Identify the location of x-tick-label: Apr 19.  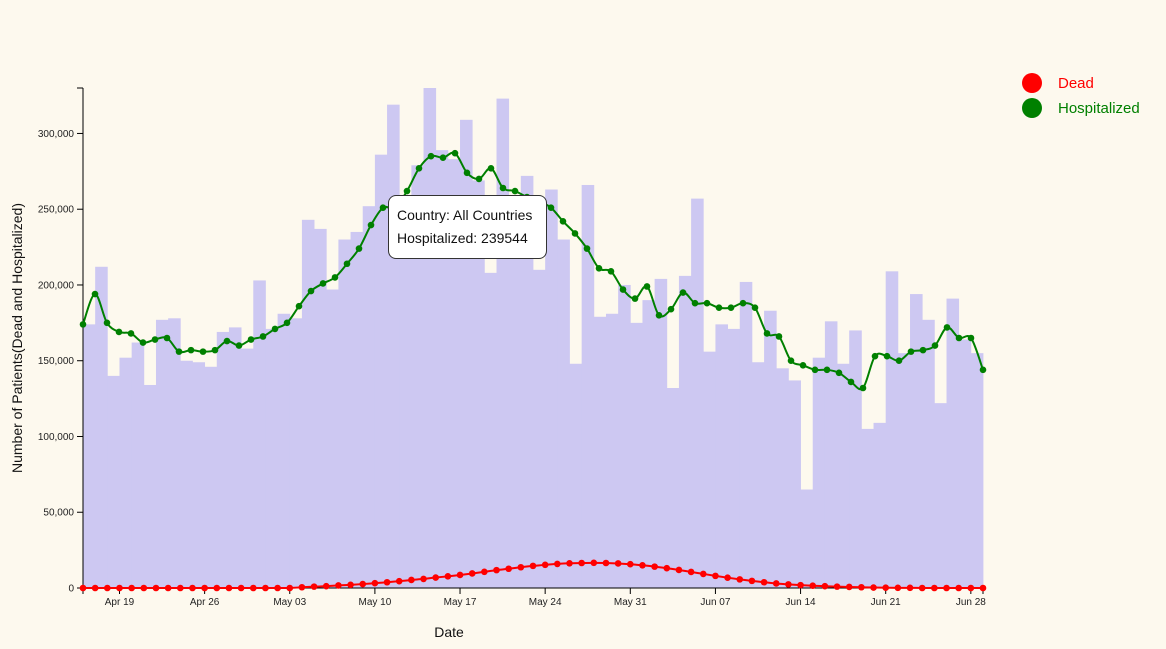
(120, 602).